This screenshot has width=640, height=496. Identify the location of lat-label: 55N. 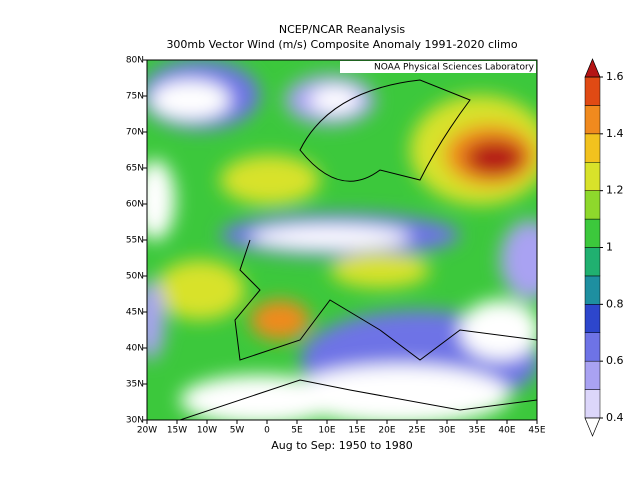
(135, 241).